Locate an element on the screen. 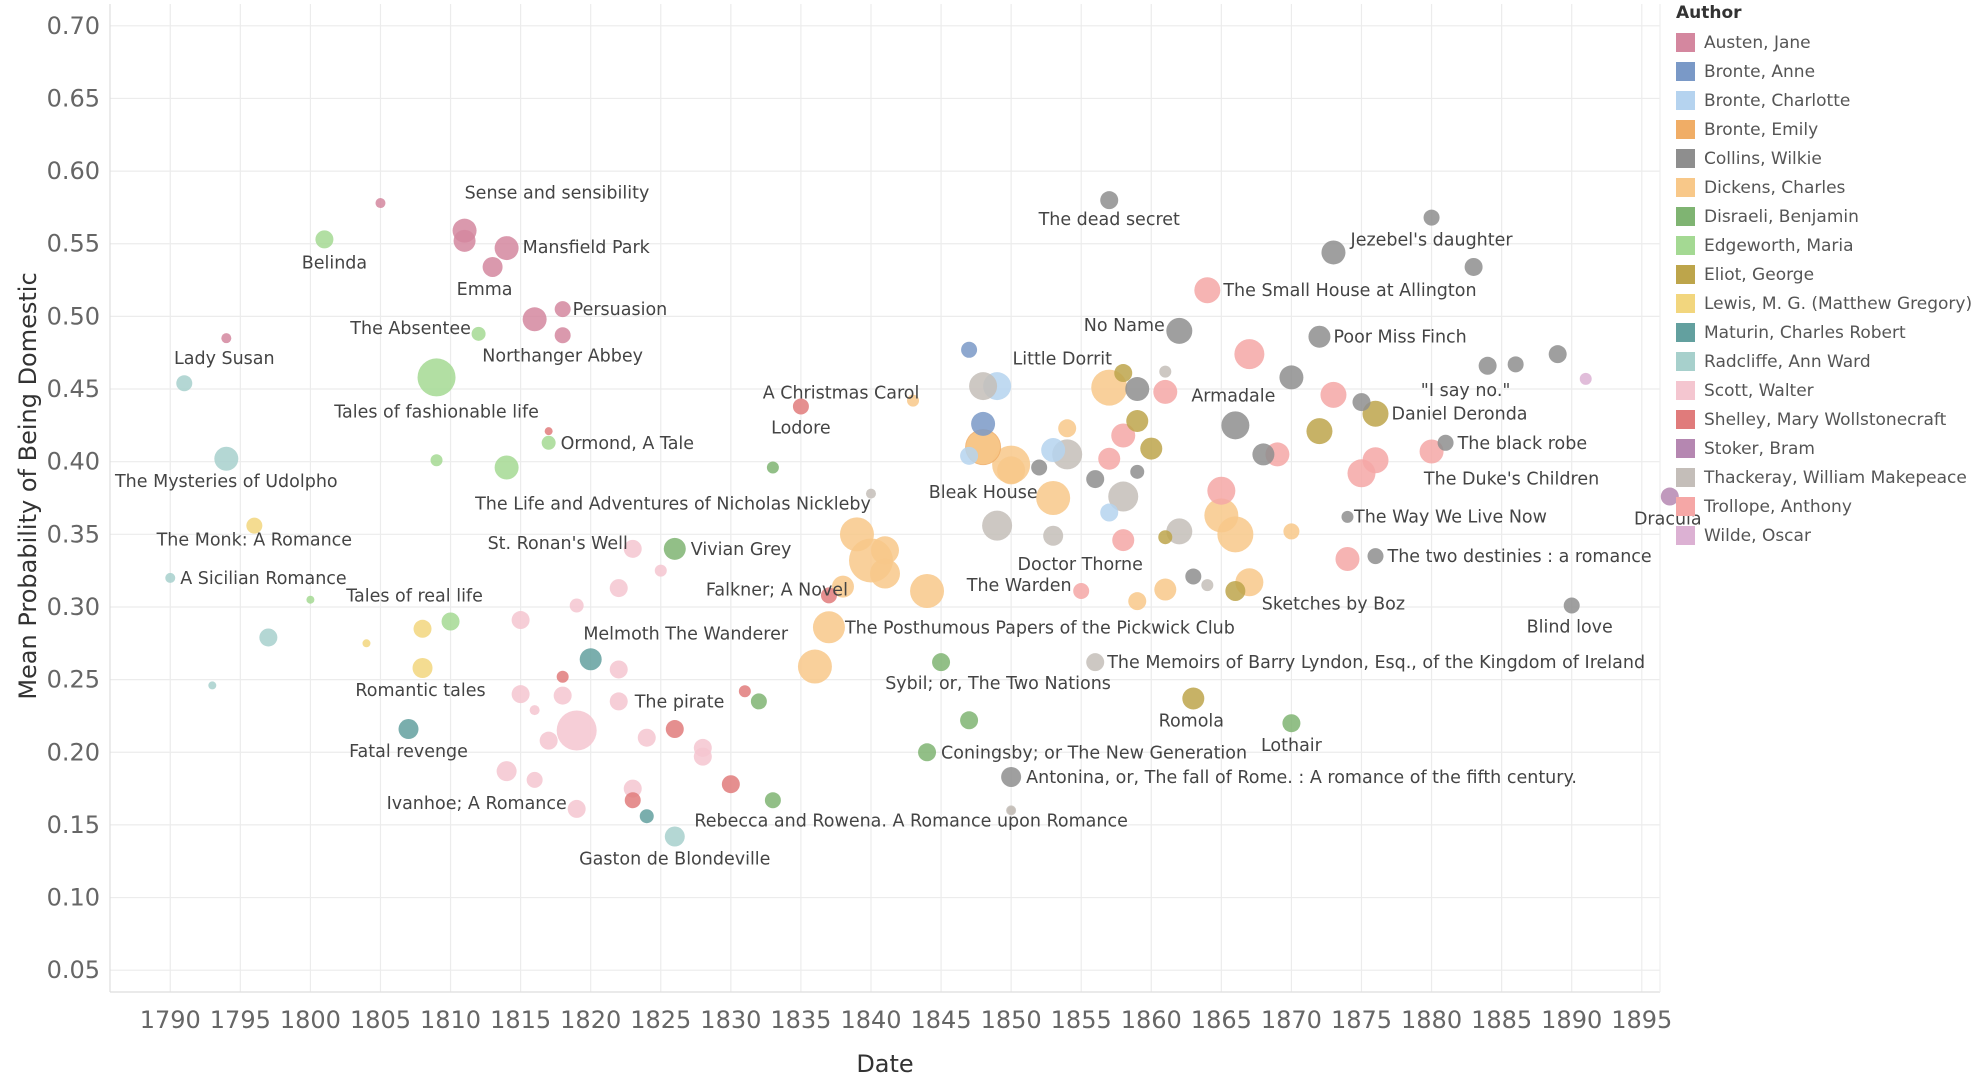  legend-item: Bronte, Anne is located at coordinates (1824, 71).